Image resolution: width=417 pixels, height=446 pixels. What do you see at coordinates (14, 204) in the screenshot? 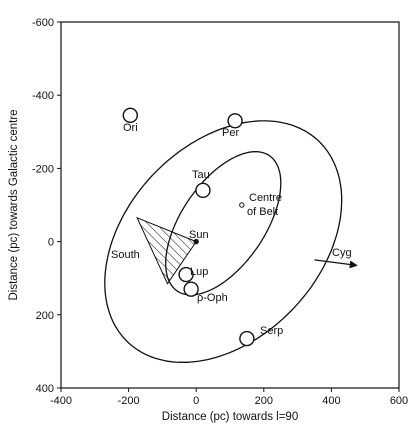
I see `y-axis-title: Distance (pc) towards Galactic centre` at bounding box center [14, 204].